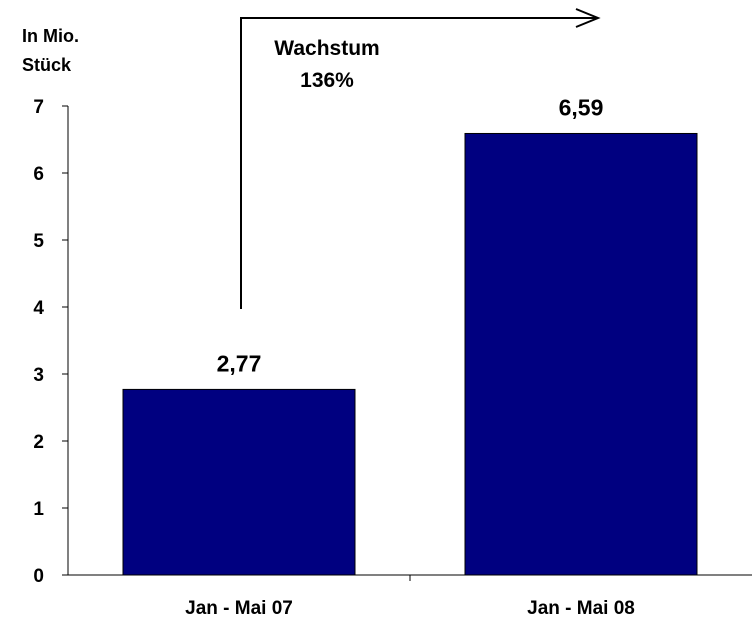 This screenshot has height=625, width=753. What do you see at coordinates (581, 107) in the screenshot?
I see `data-label: 6,59` at bounding box center [581, 107].